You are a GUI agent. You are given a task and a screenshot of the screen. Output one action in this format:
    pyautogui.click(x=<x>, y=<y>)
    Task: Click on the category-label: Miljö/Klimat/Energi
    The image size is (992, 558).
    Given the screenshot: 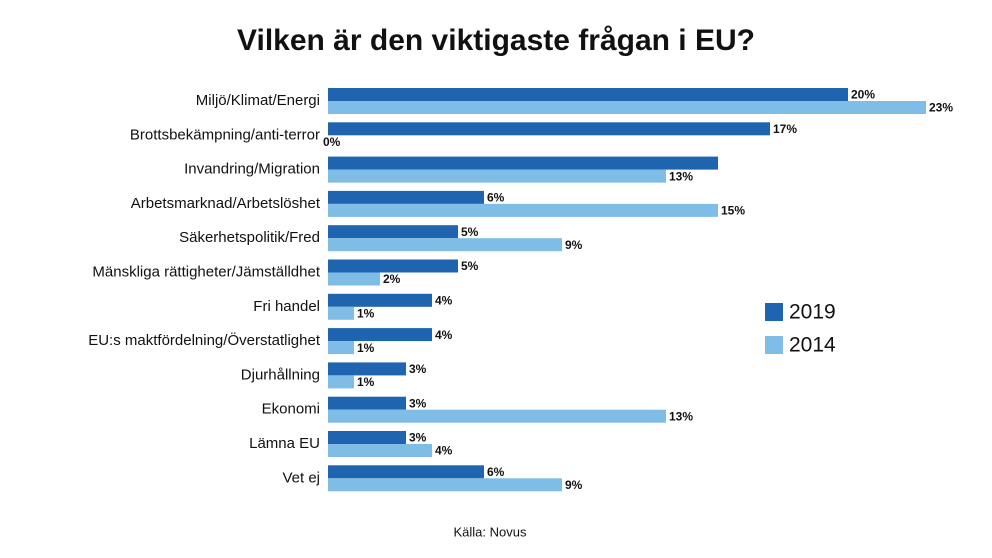 What is the action you would take?
    pyautogui.click(x=258, y=100)
    